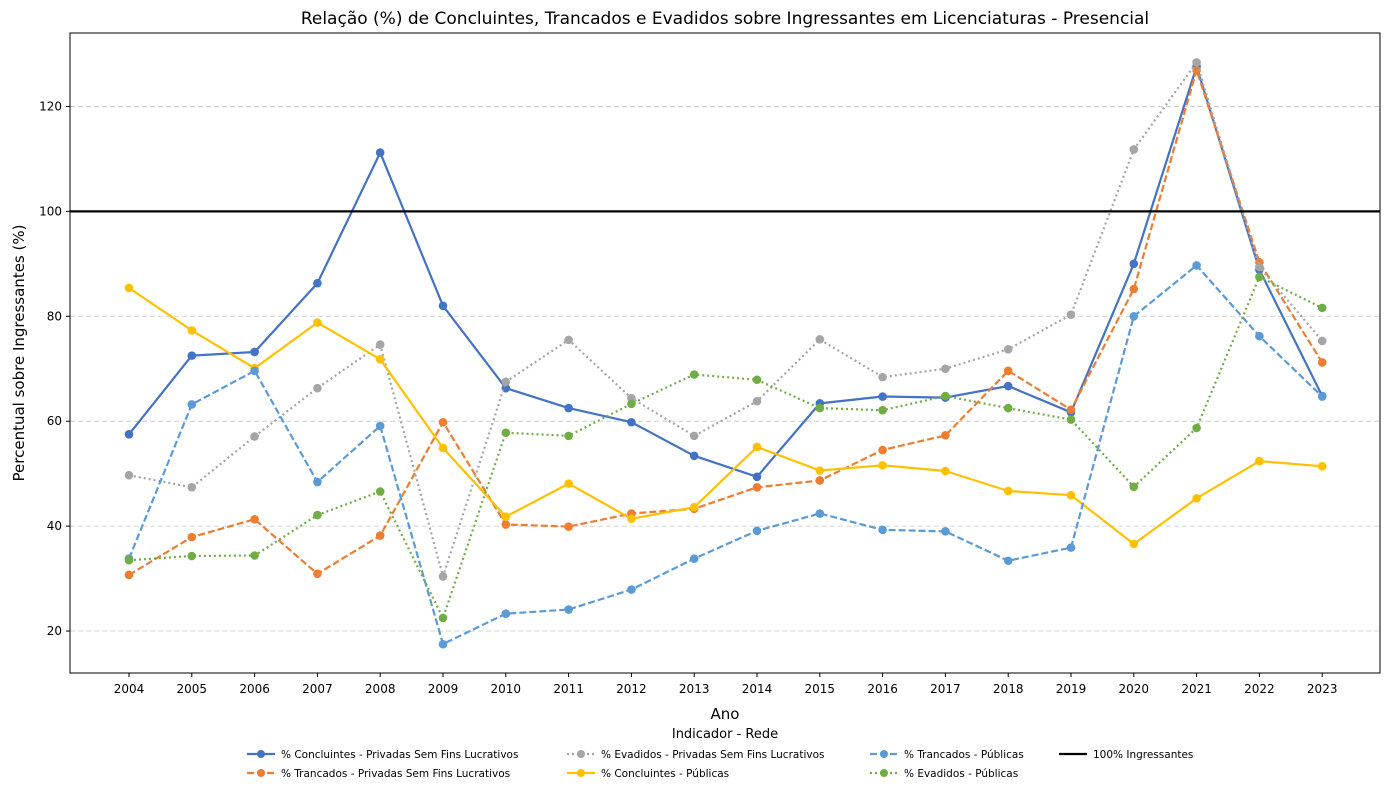 This screenshot has height=794, width=1389. I want to click on x-tick-label: 2020, so click(1134, 689).